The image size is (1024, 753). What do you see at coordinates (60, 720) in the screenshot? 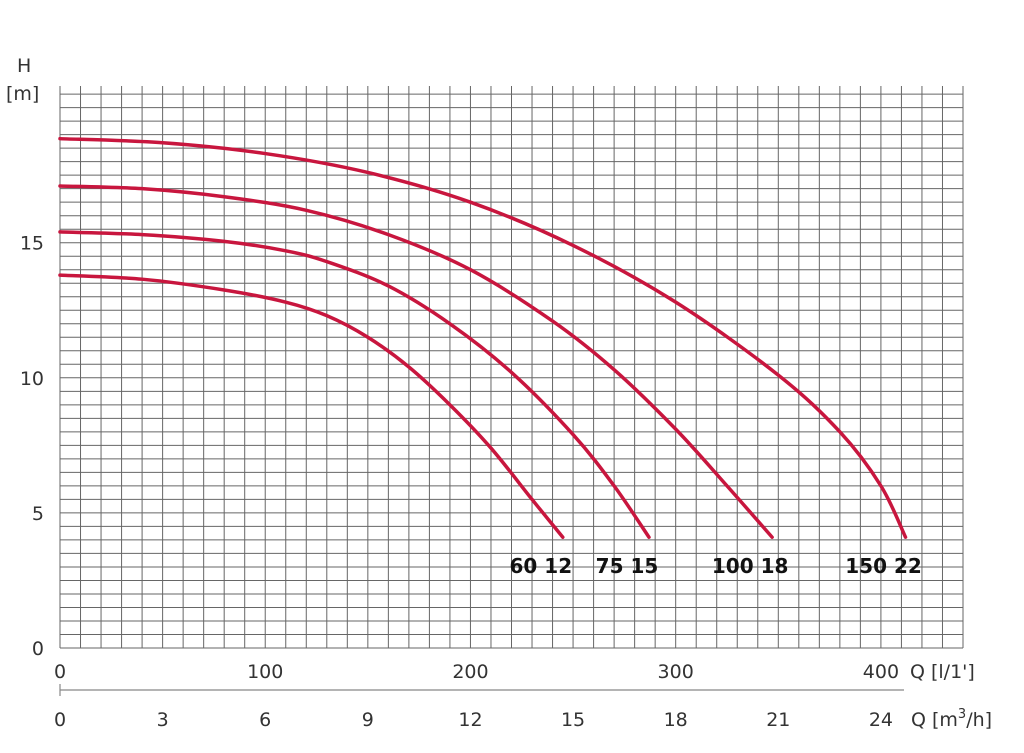
I see `x-secondary-tick-label: 0` at bounding box center [60, 720].